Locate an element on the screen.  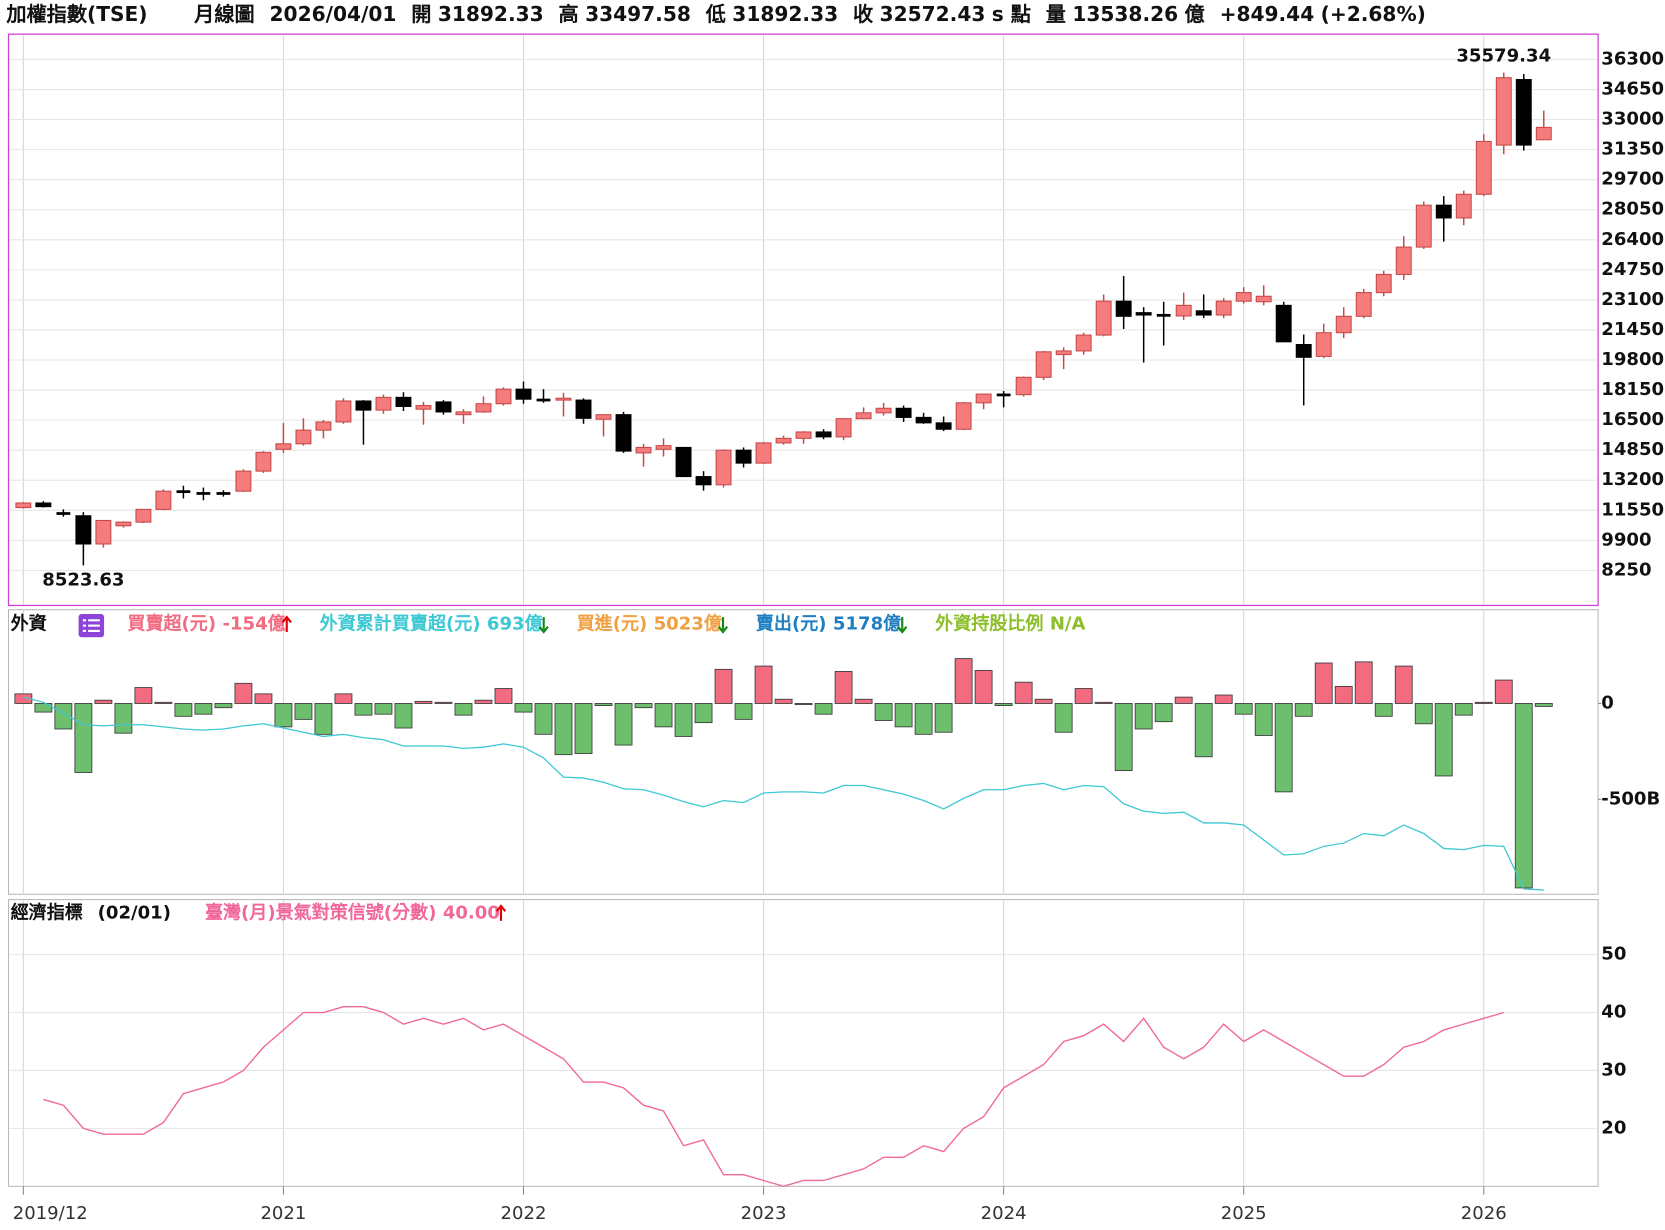
legend-entry: 外資累計買賣超(元) 693億 is located at coordinates (431, 624).